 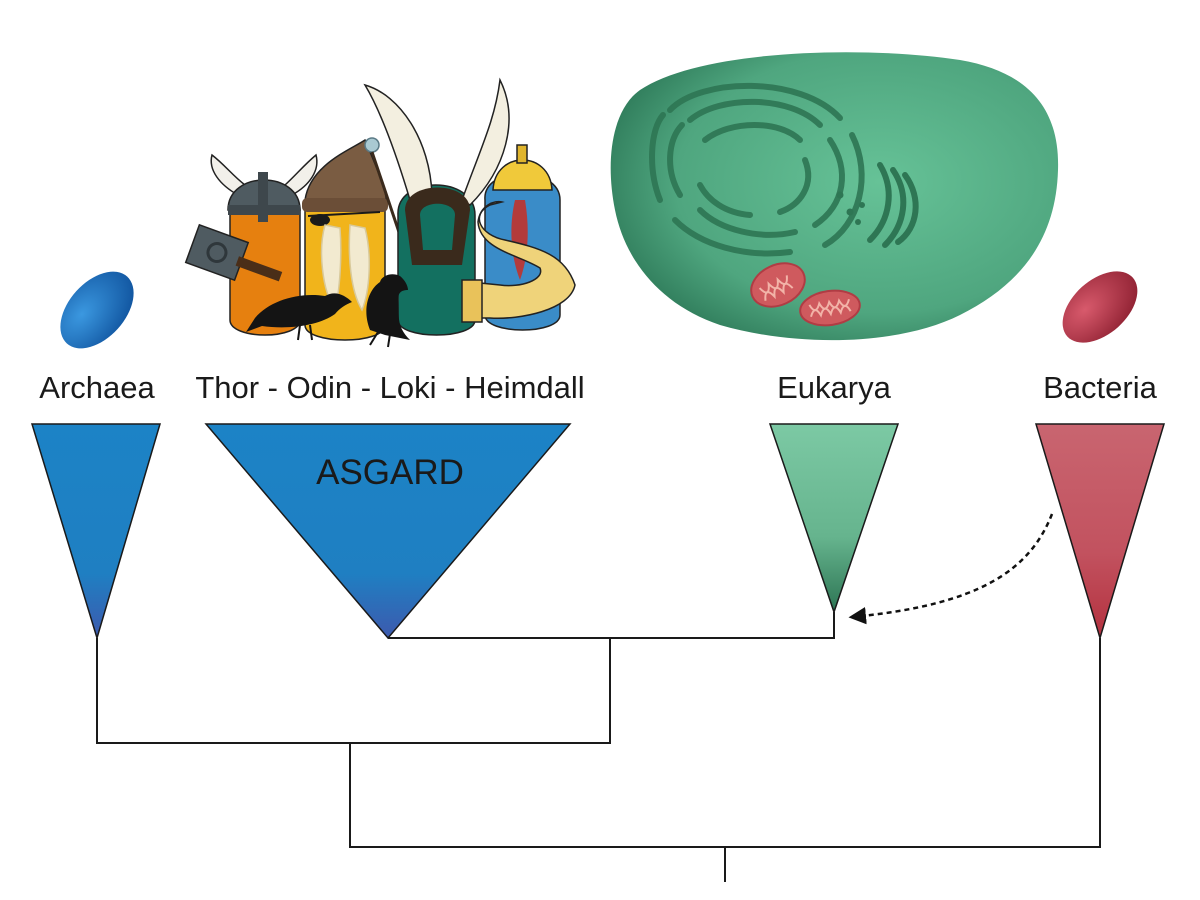 What do you see at coordinates (388, 311) in the screenshot?
I see `raven-right-icon` at bounding box center [388, 311].